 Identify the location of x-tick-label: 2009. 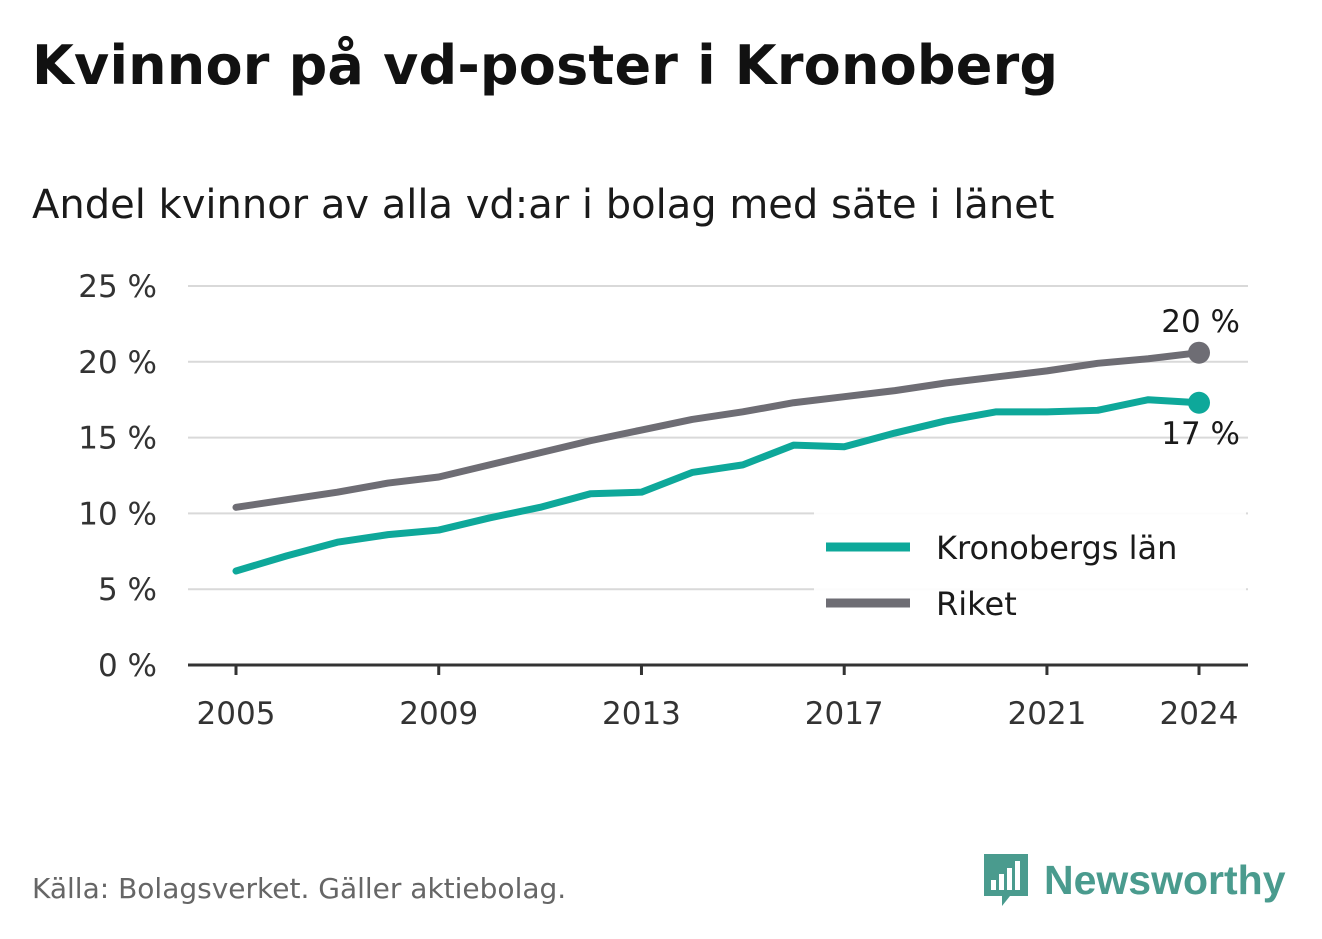
(438, 714).